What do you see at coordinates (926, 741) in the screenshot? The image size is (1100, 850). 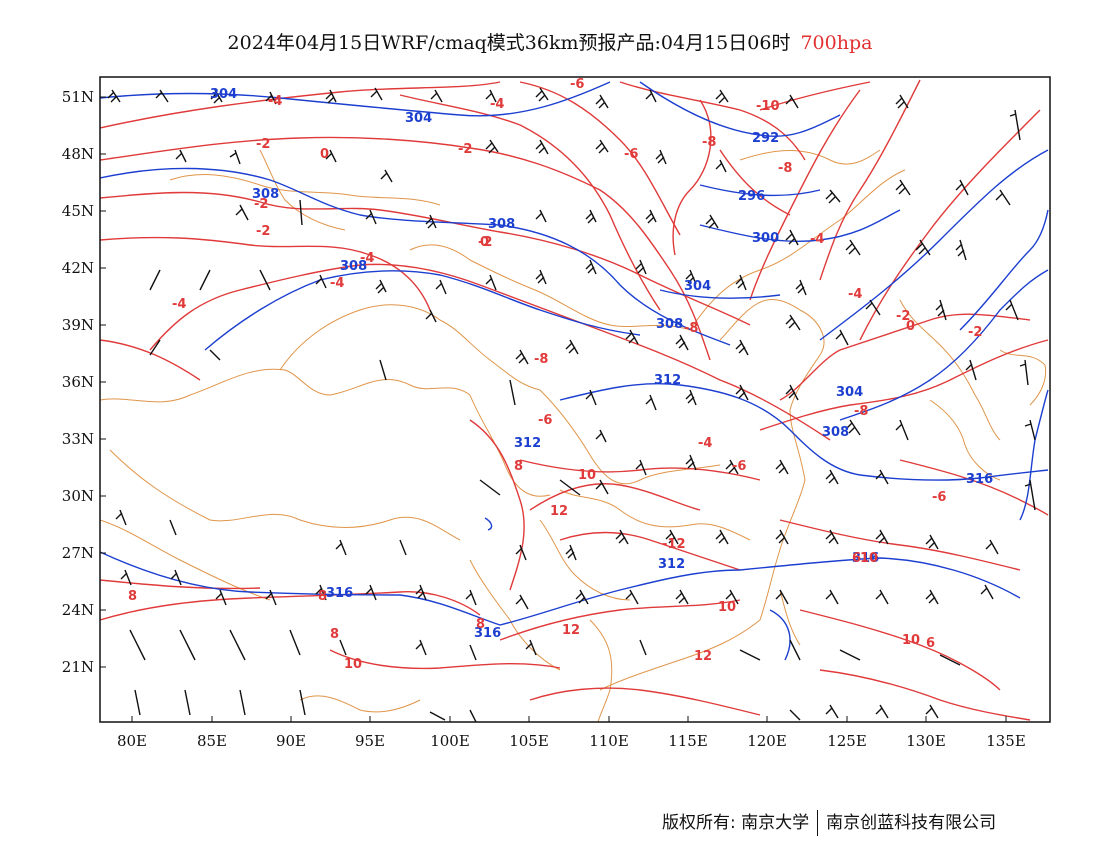 I see `longitude-label: 130E` at bounding box center [926, 741].